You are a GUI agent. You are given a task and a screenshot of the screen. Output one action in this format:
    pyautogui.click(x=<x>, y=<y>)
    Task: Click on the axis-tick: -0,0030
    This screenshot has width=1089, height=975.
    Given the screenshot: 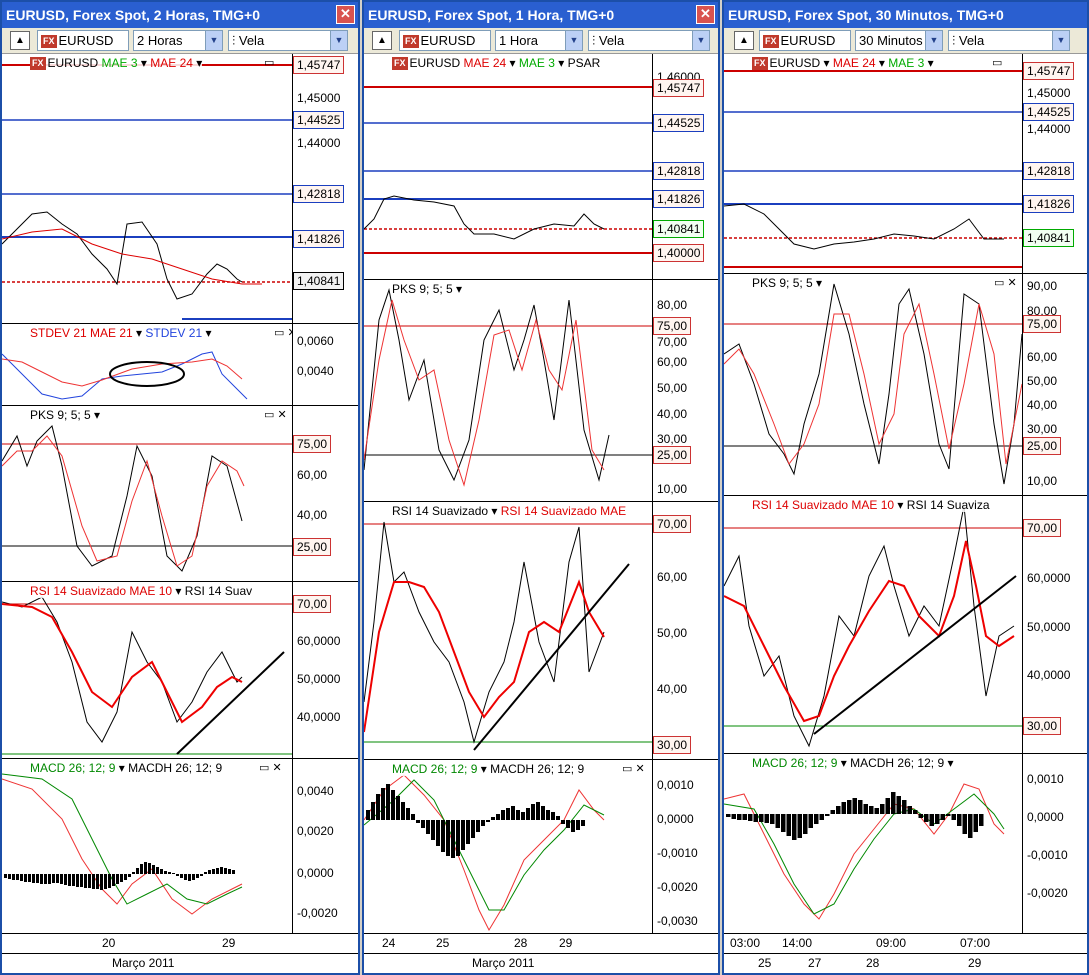 What is the action you would take?
    pyautogui.click(x=677, y=921)
    